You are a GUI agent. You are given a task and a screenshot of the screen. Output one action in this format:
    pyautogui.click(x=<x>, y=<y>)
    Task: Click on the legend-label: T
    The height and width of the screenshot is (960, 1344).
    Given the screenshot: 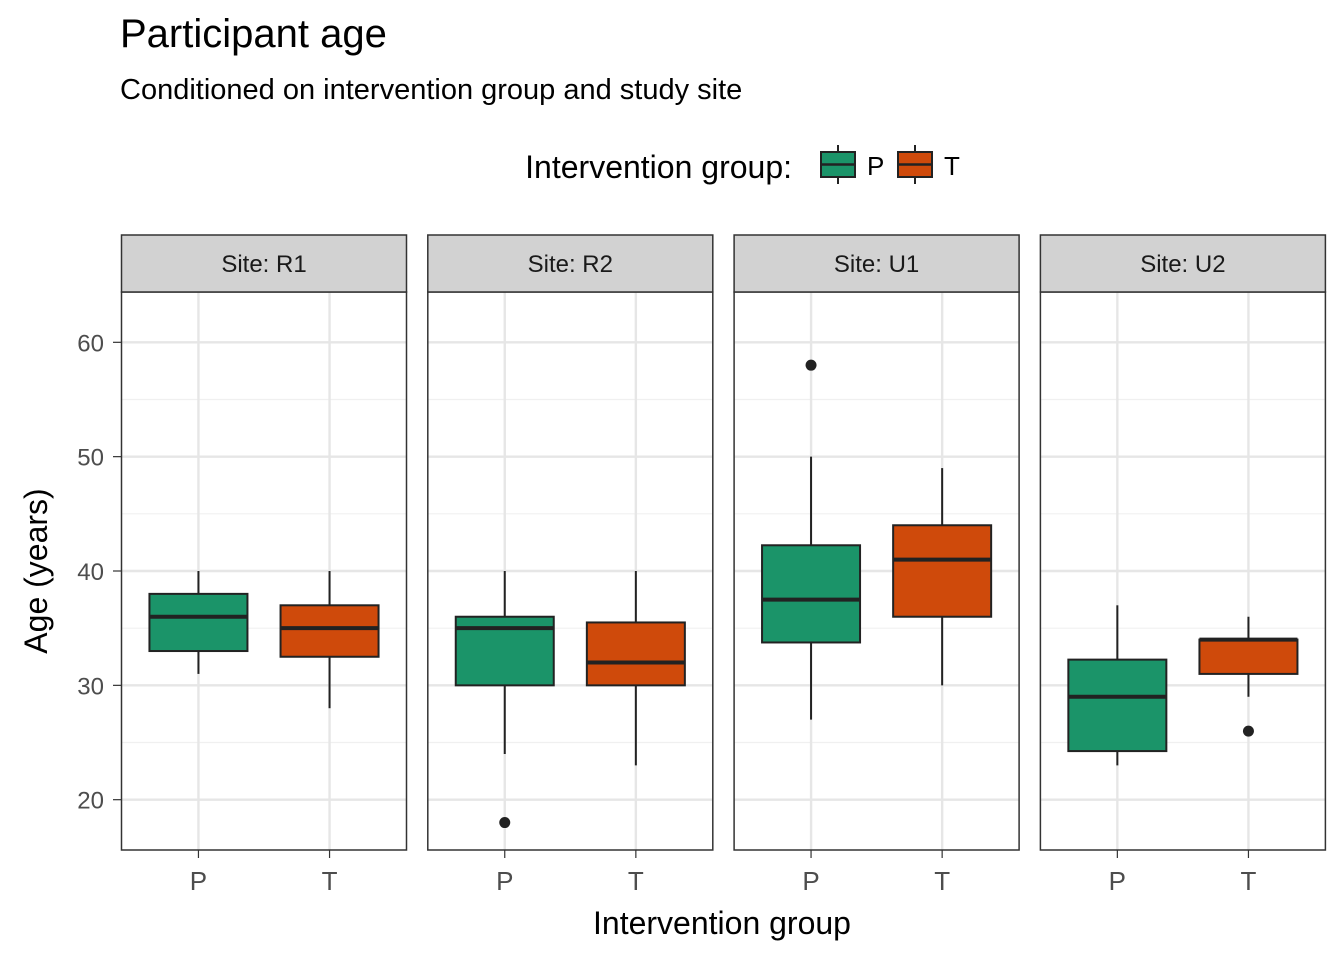 What is the action you would take?
    pyautogui.click(x=952, y=166)
    